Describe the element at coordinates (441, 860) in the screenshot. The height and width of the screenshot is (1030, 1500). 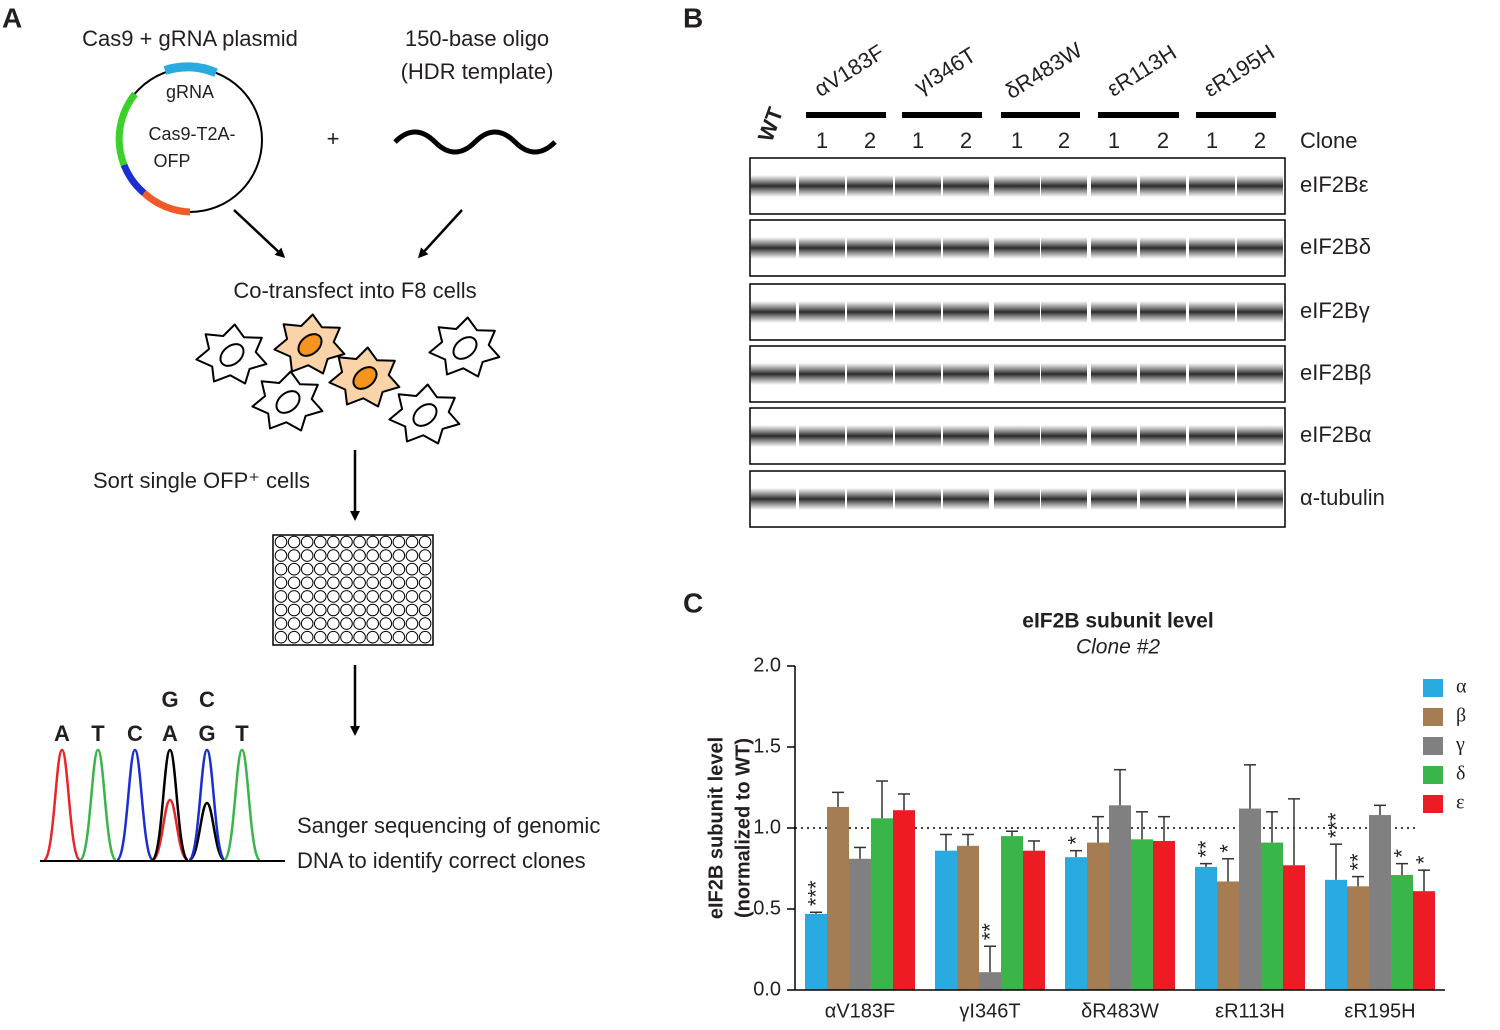
I see `step-label: DNA to identify correct clones` at that location.